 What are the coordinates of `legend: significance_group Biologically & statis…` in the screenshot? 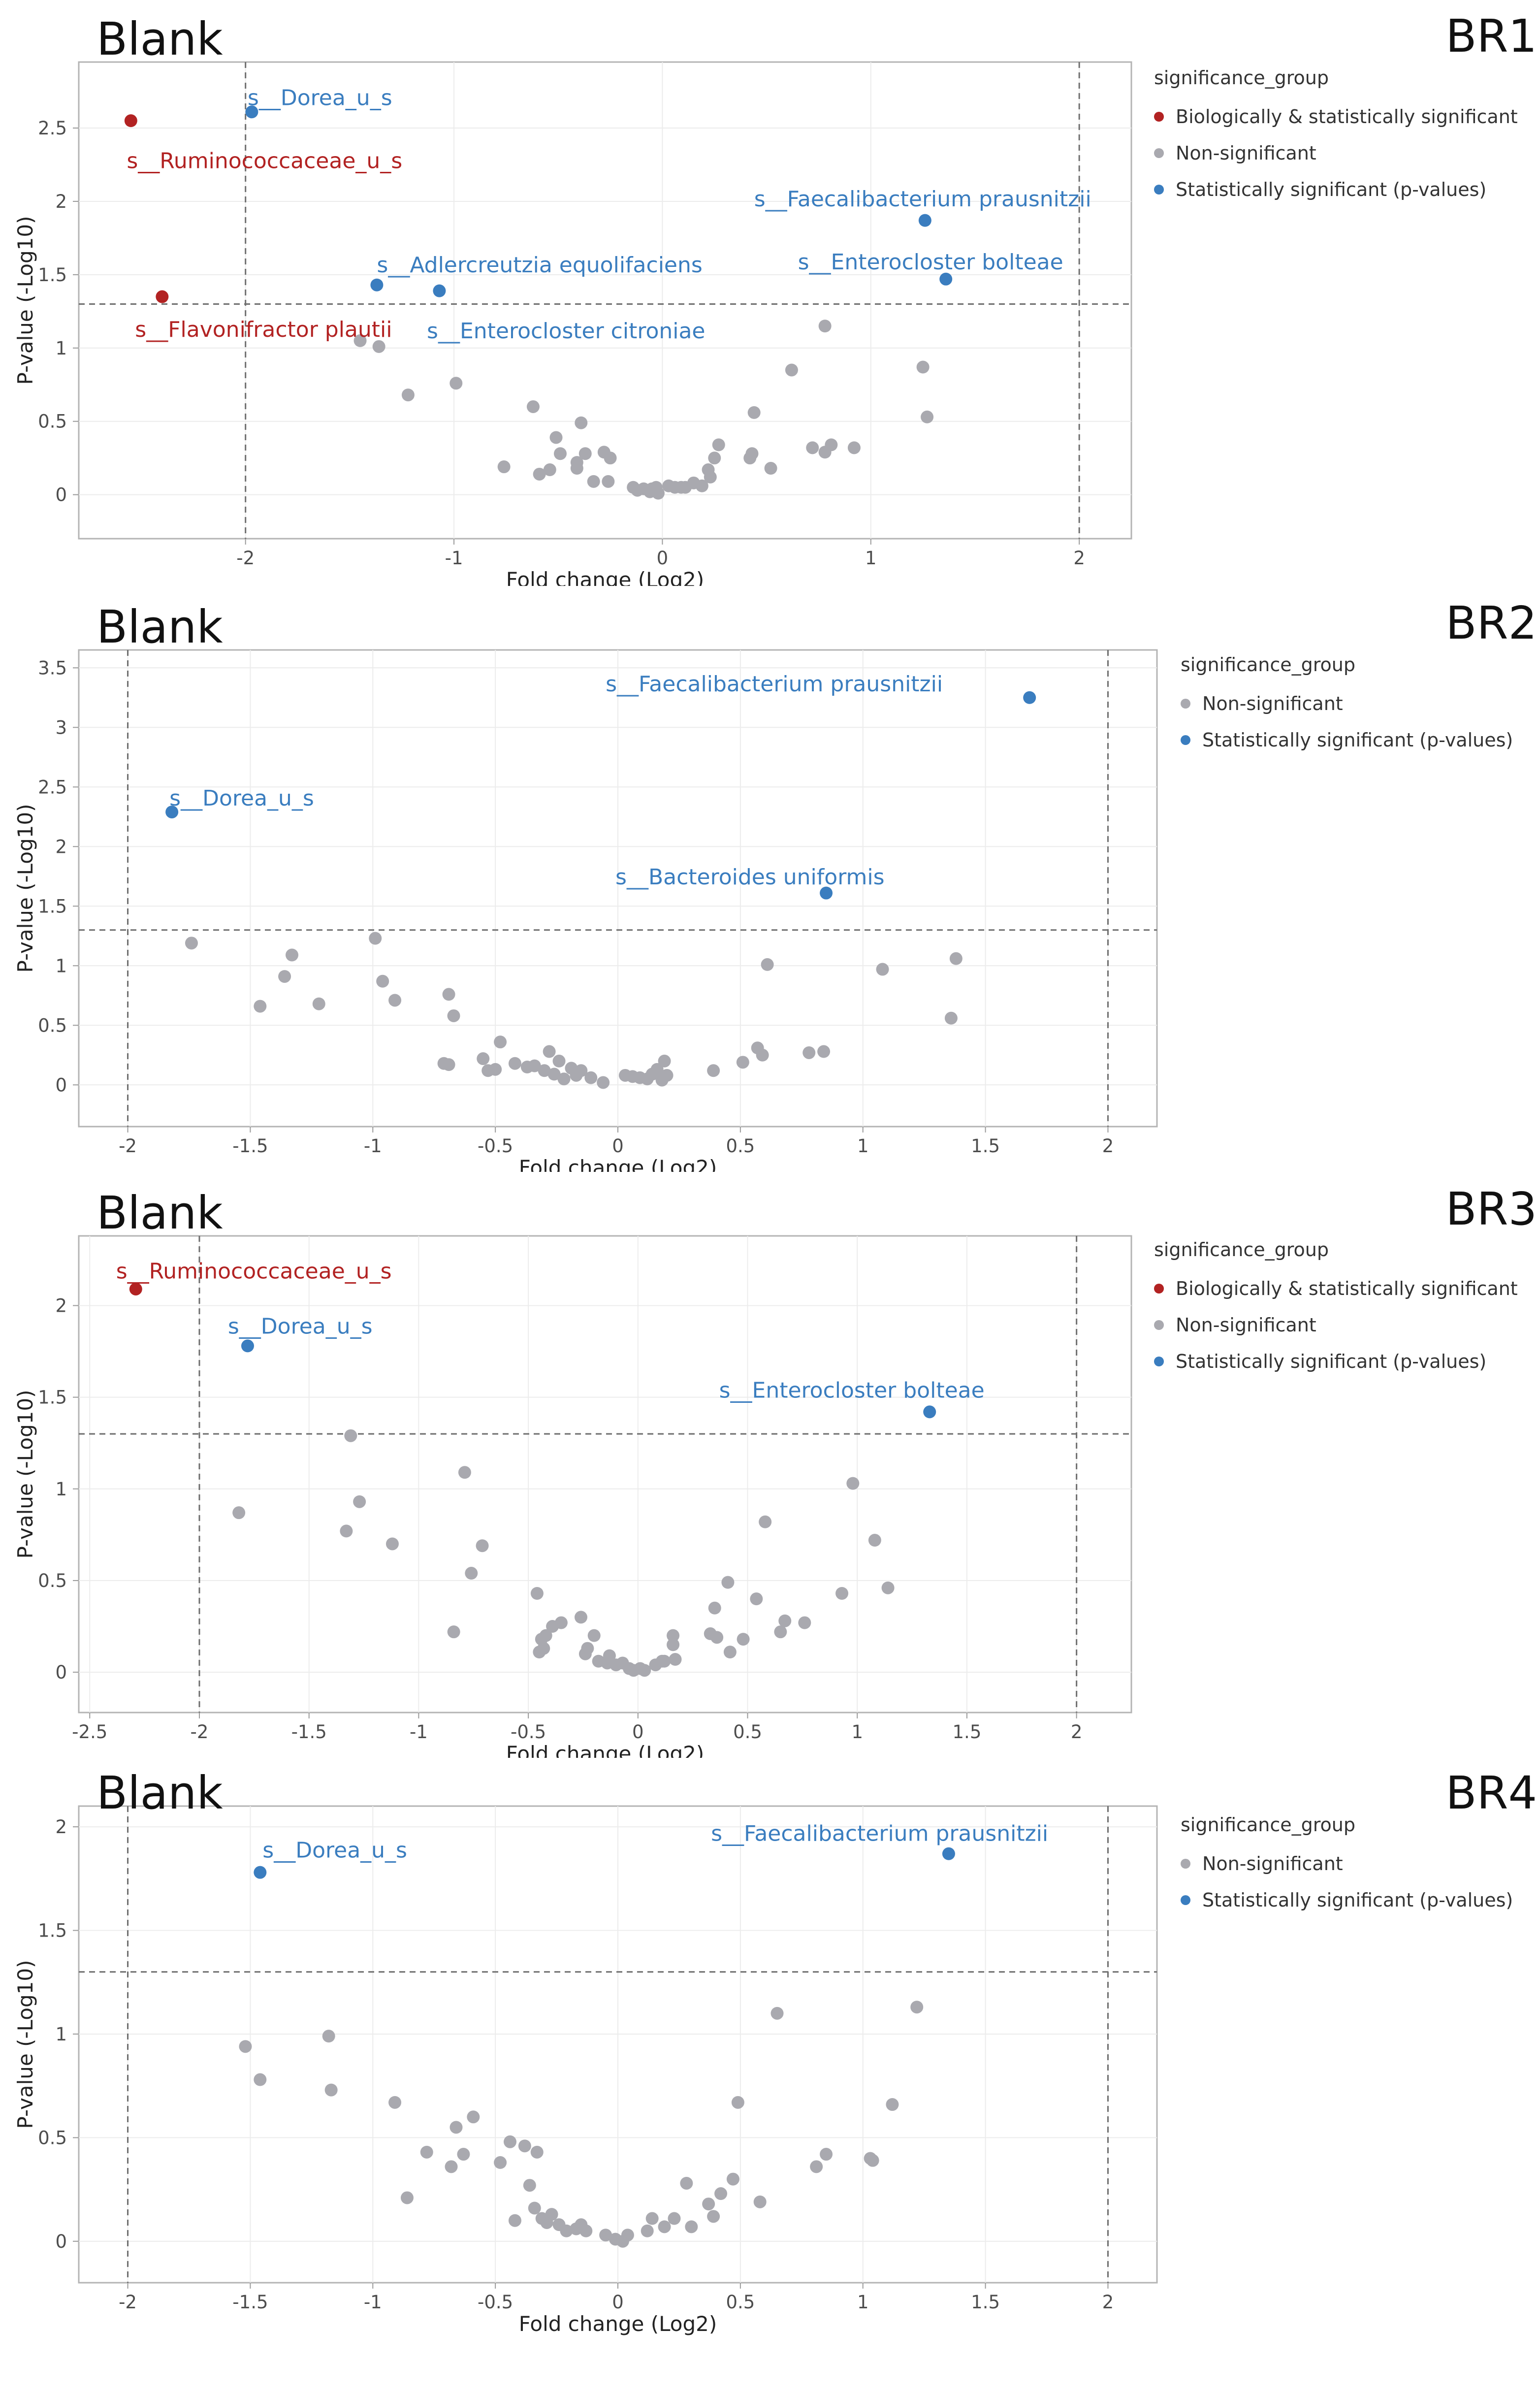 It's located at (1336, 1309).